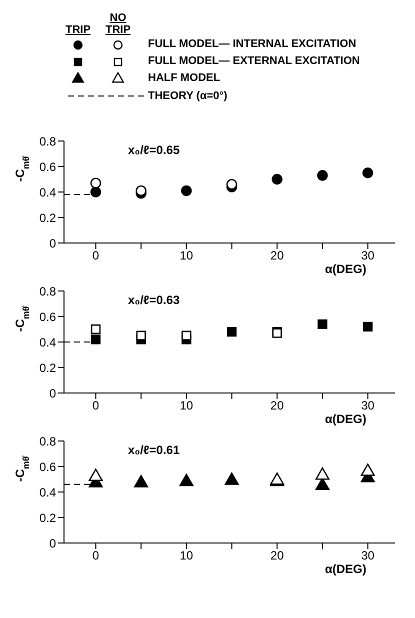  I want to click on legend-title: FULL MODEL— INTERNAL EXCITATION, so click(252, 44).